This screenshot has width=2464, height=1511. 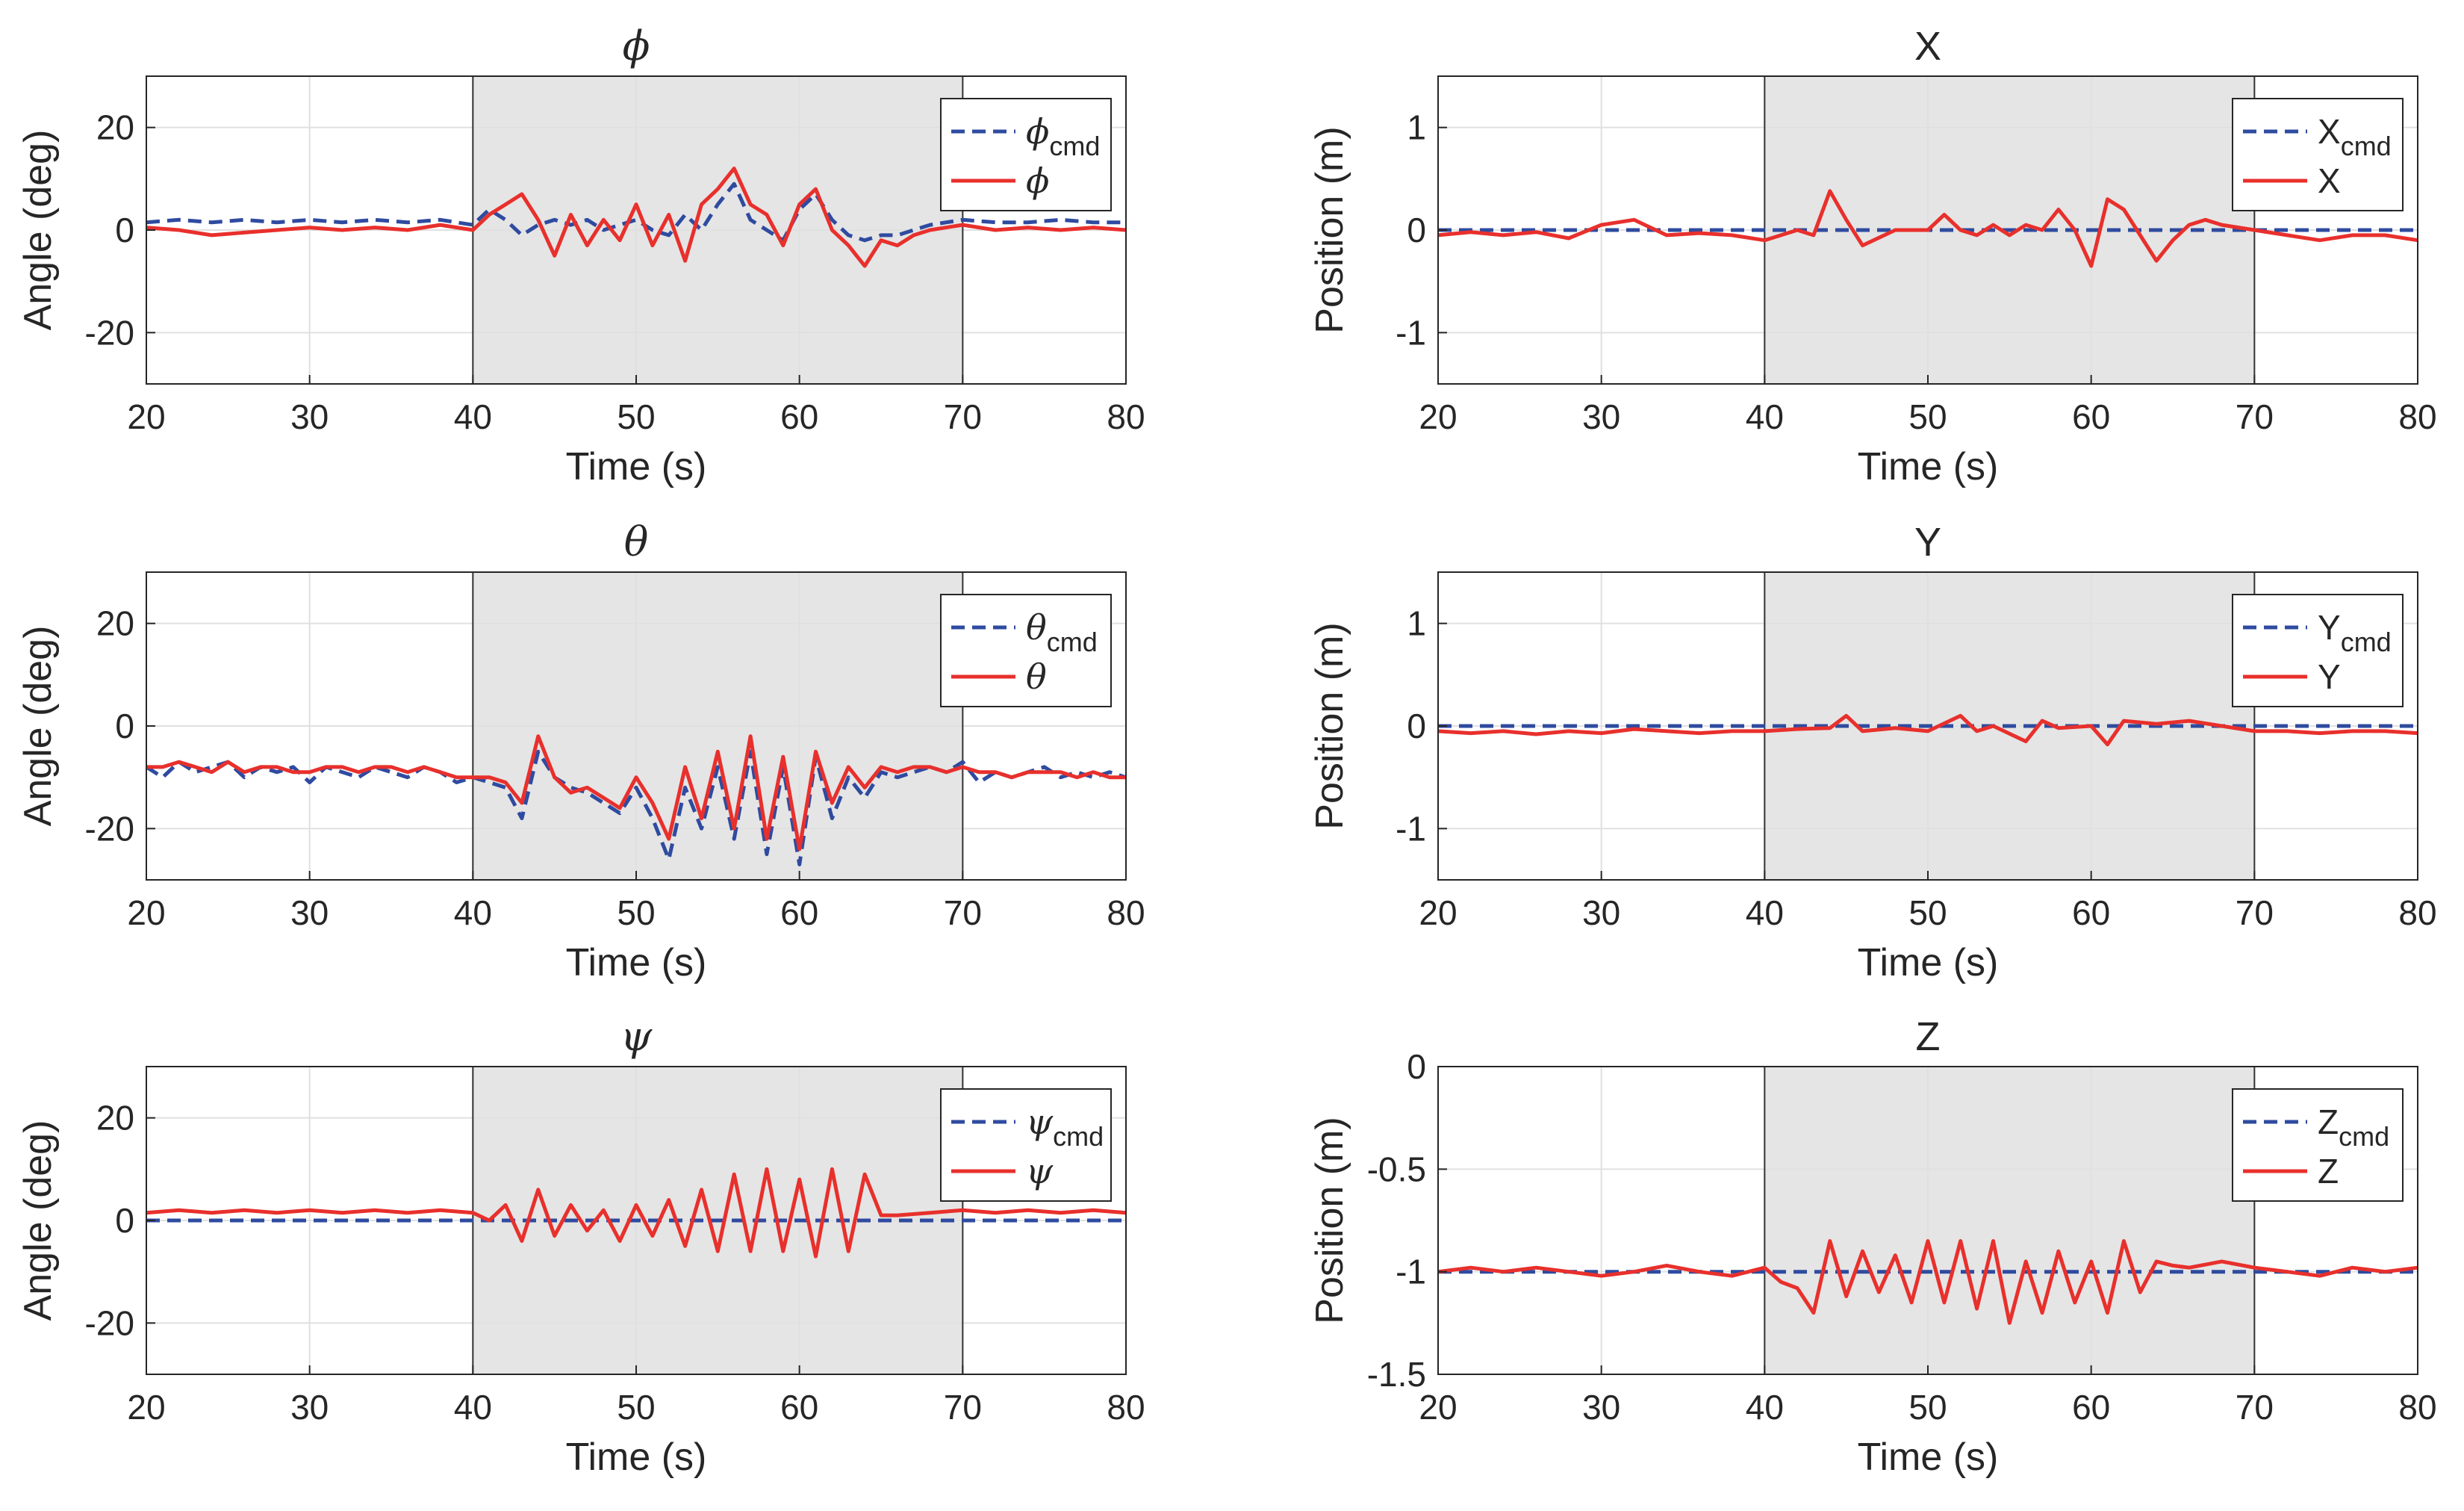 I want to click on legend-label-actual: X, so click(x=2329, y=181).